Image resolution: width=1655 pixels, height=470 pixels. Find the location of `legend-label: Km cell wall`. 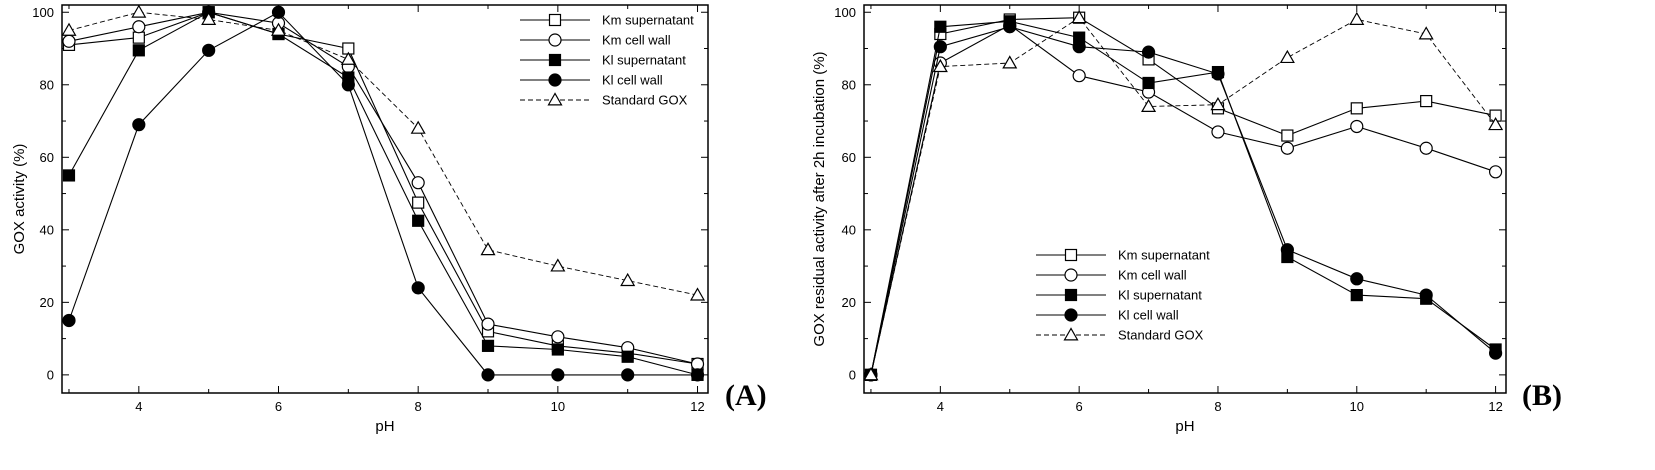

legend-label: Km cell wall is located at coordinates (636, 40).